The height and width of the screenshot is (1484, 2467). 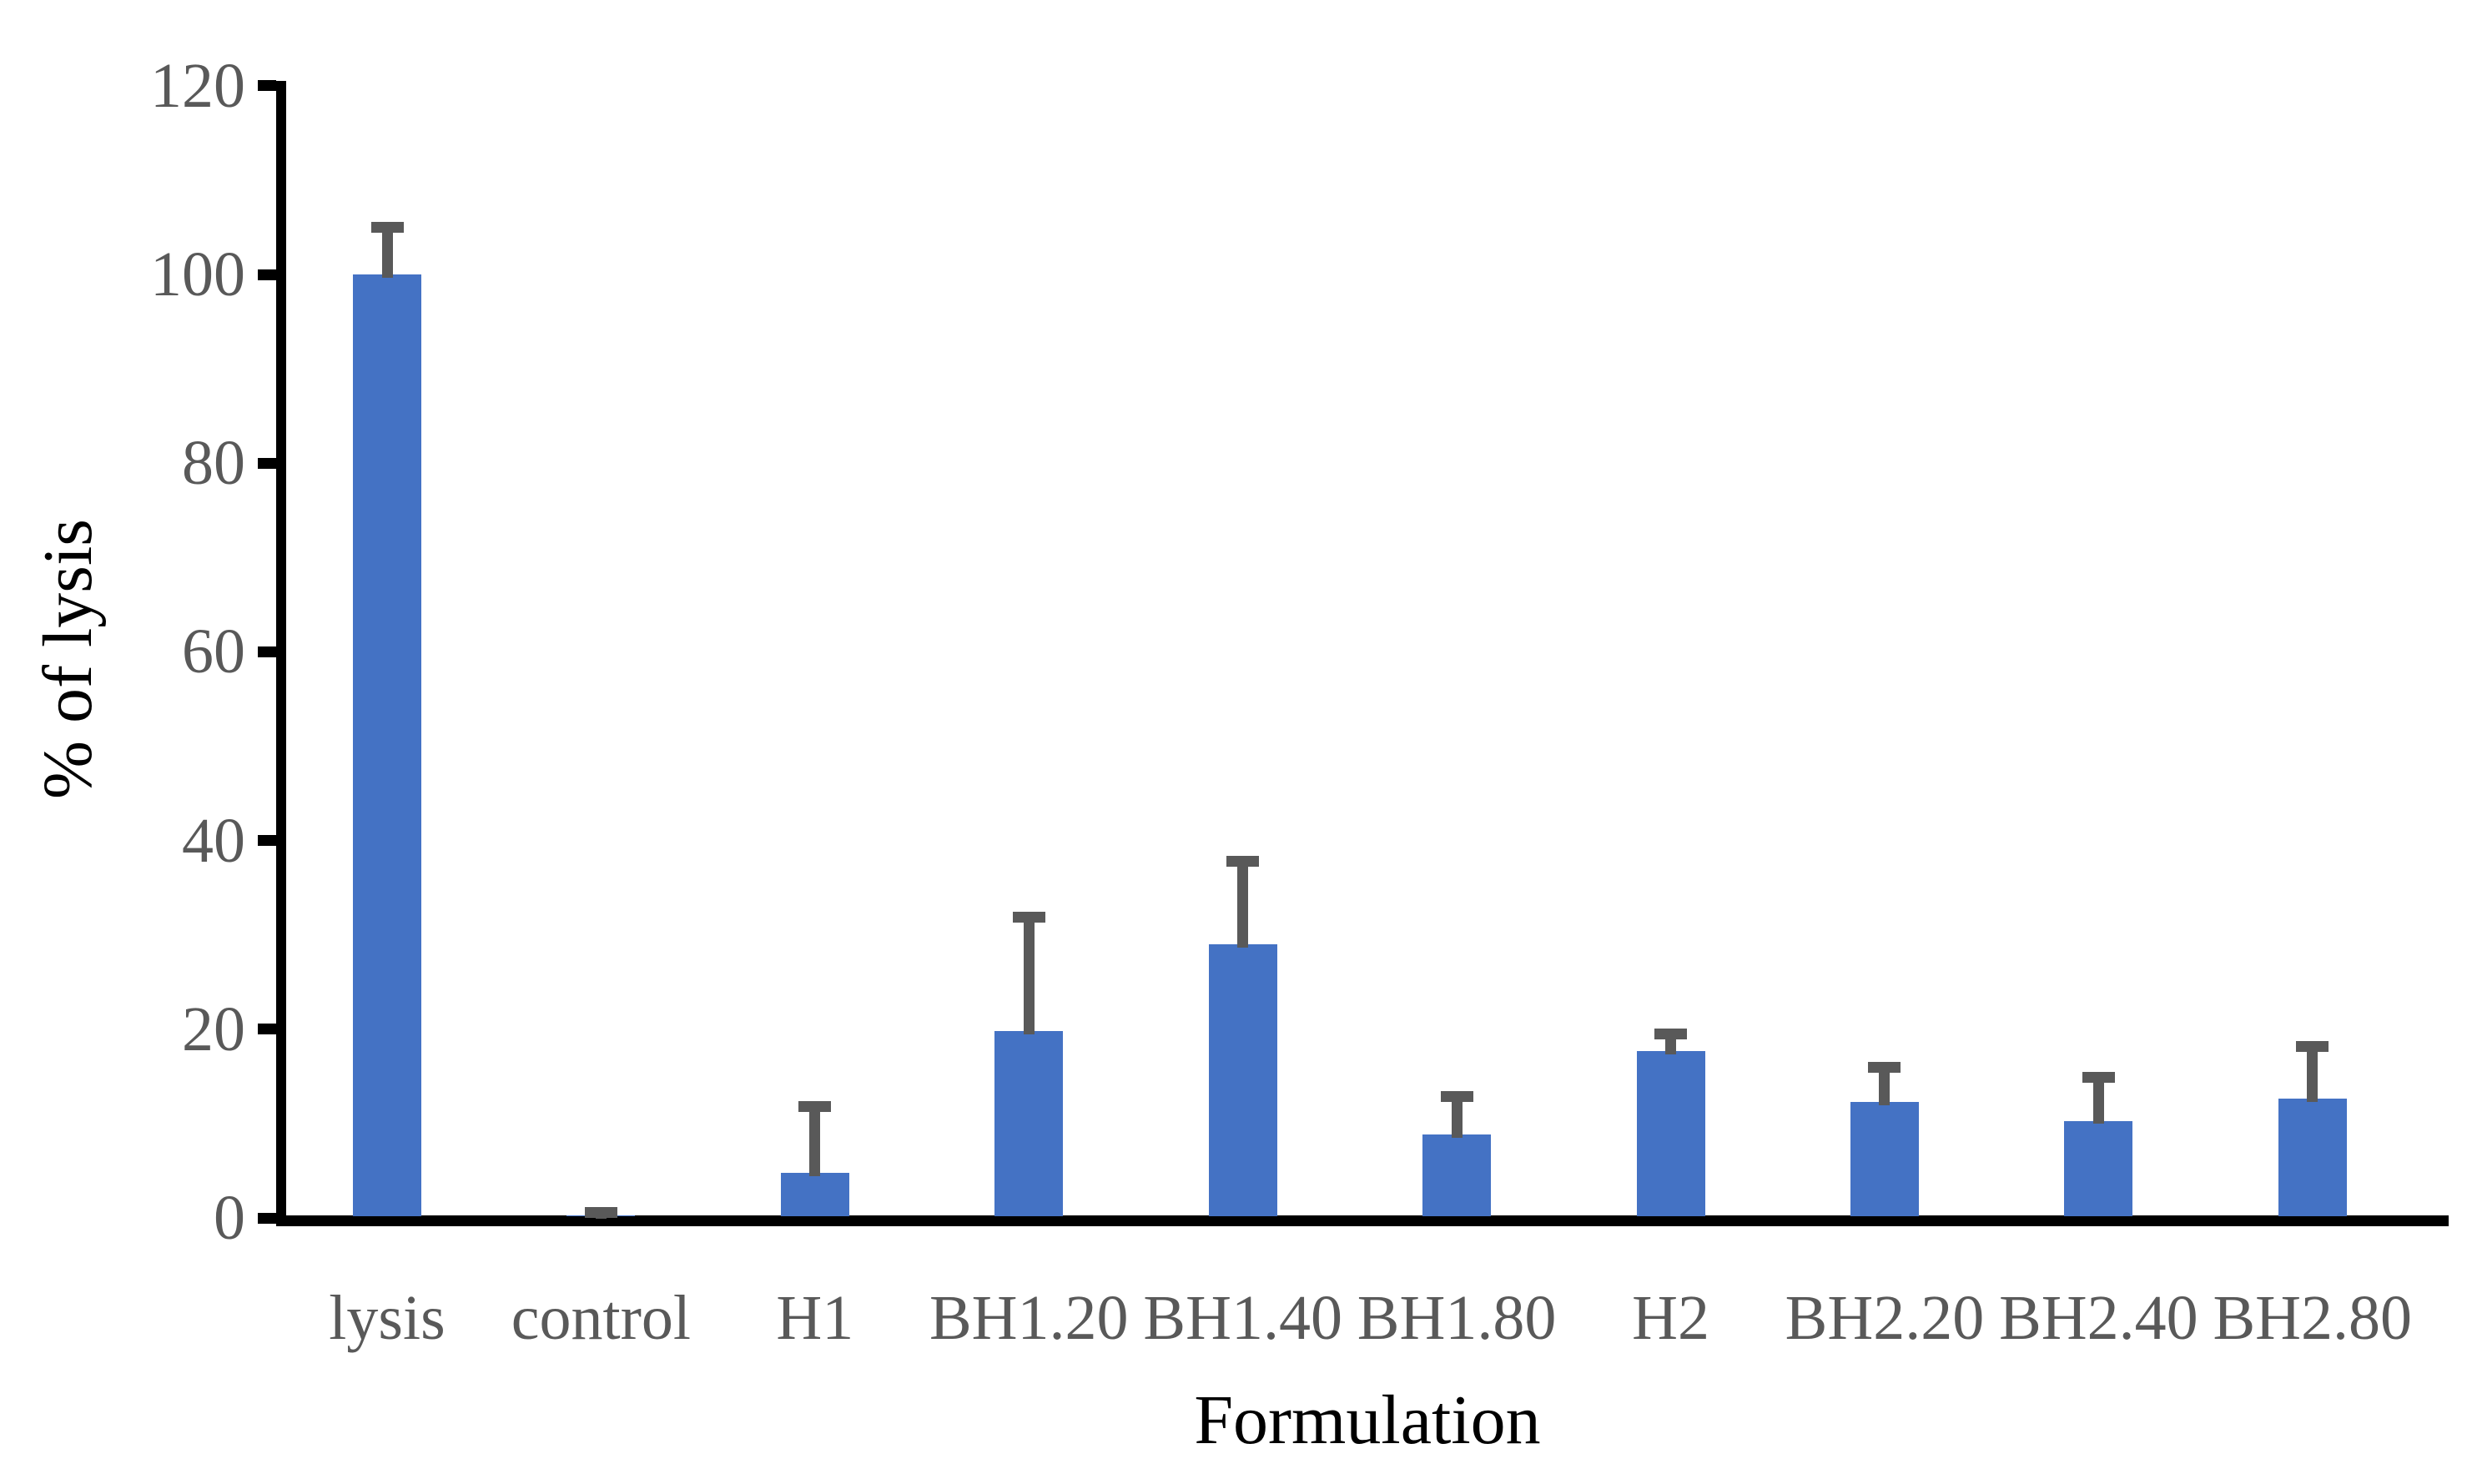 What do you see at coordinates (197, 274) in the screenshot?
I see `y-tick-label: 100` at bounding box center [197, 274].